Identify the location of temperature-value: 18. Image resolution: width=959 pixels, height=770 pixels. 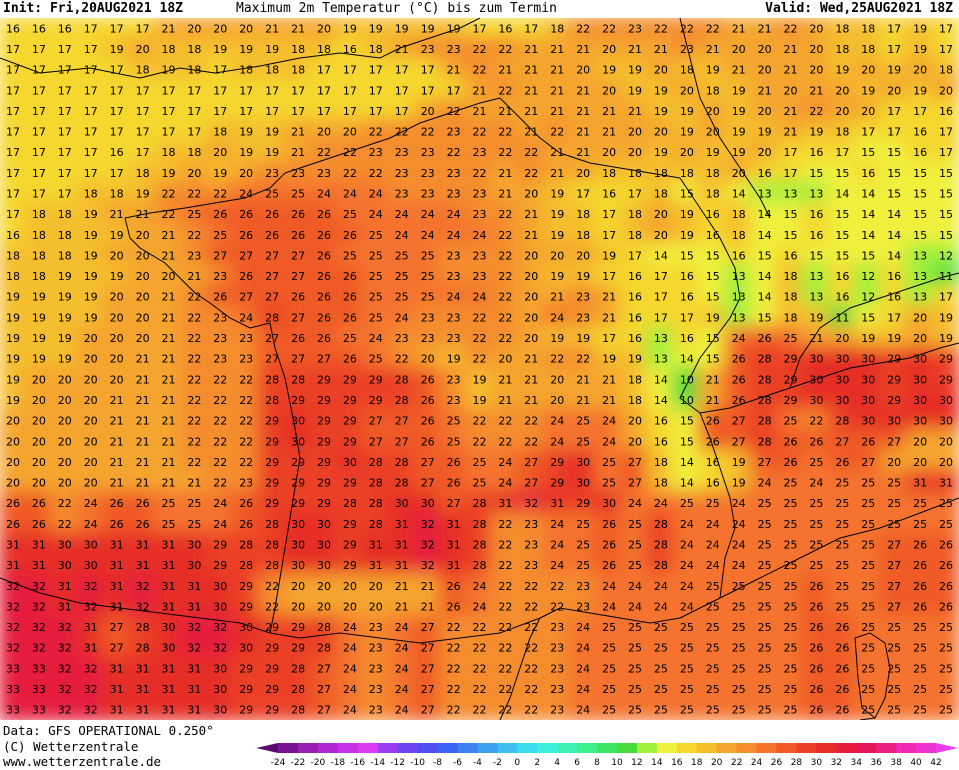
(65, 255).